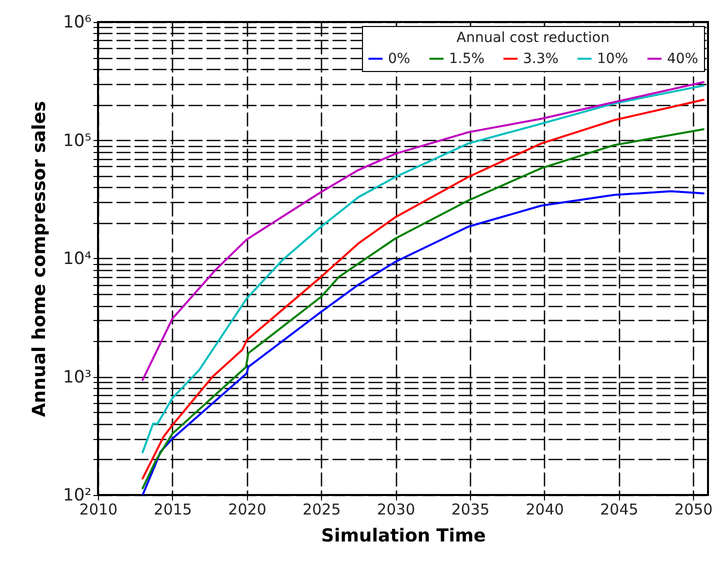  Describe the element at coordinates (173, 509) in the screenshot. I see `x-tick-label: 2015` at that location.